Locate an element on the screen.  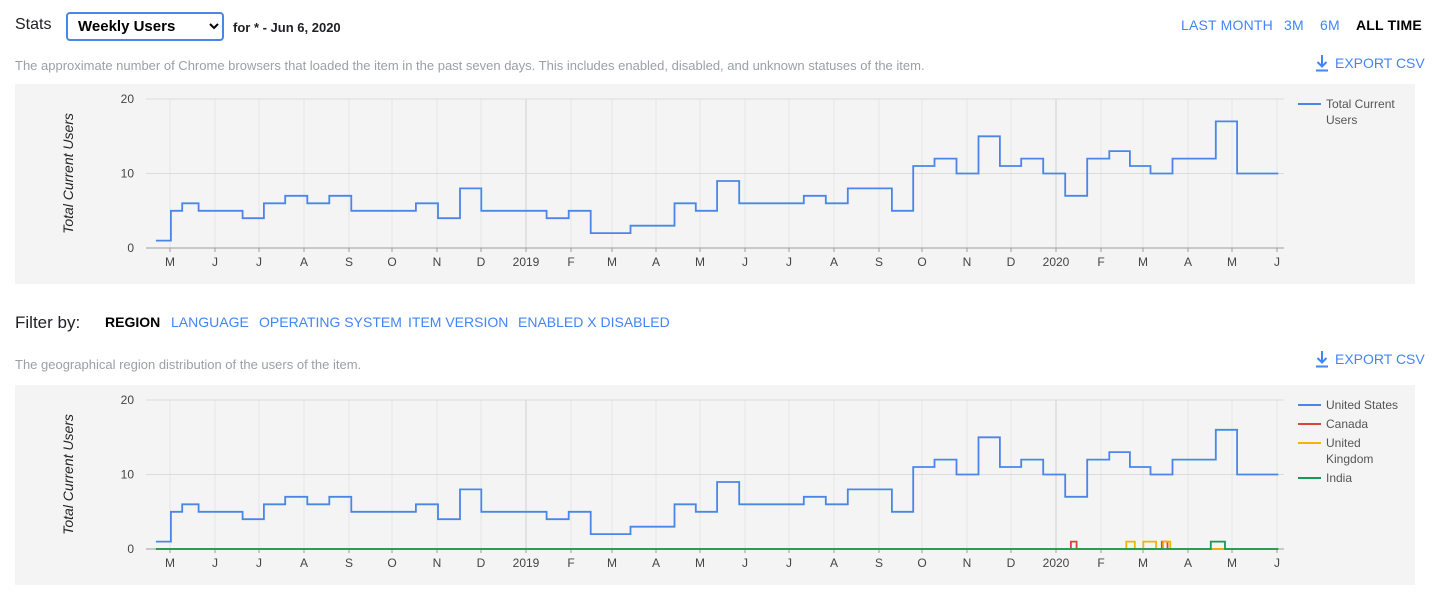
filter-tab-item-version: ITEM VERSION is located at coordinates (458, 322).